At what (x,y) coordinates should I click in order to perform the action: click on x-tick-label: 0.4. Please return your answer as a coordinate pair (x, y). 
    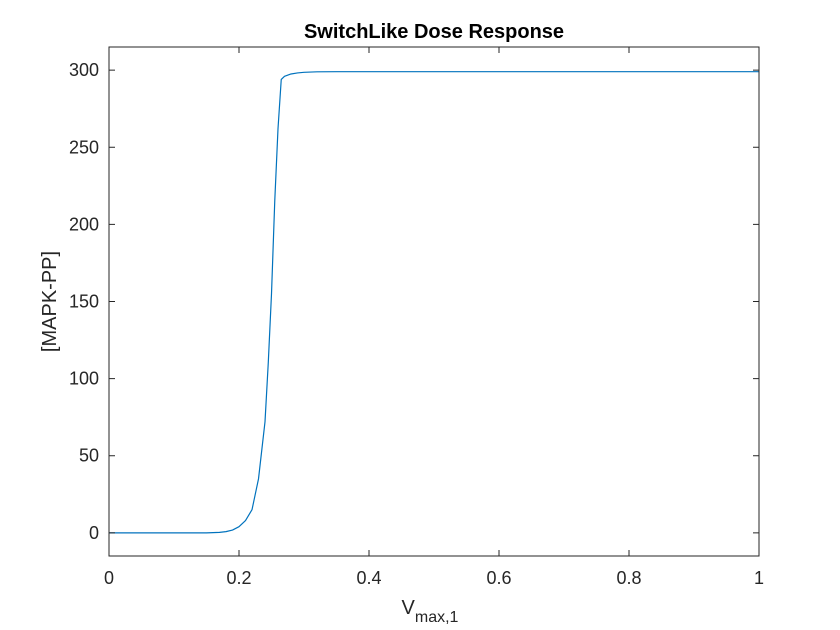
    Looking at the image, I should click on (368, 578).